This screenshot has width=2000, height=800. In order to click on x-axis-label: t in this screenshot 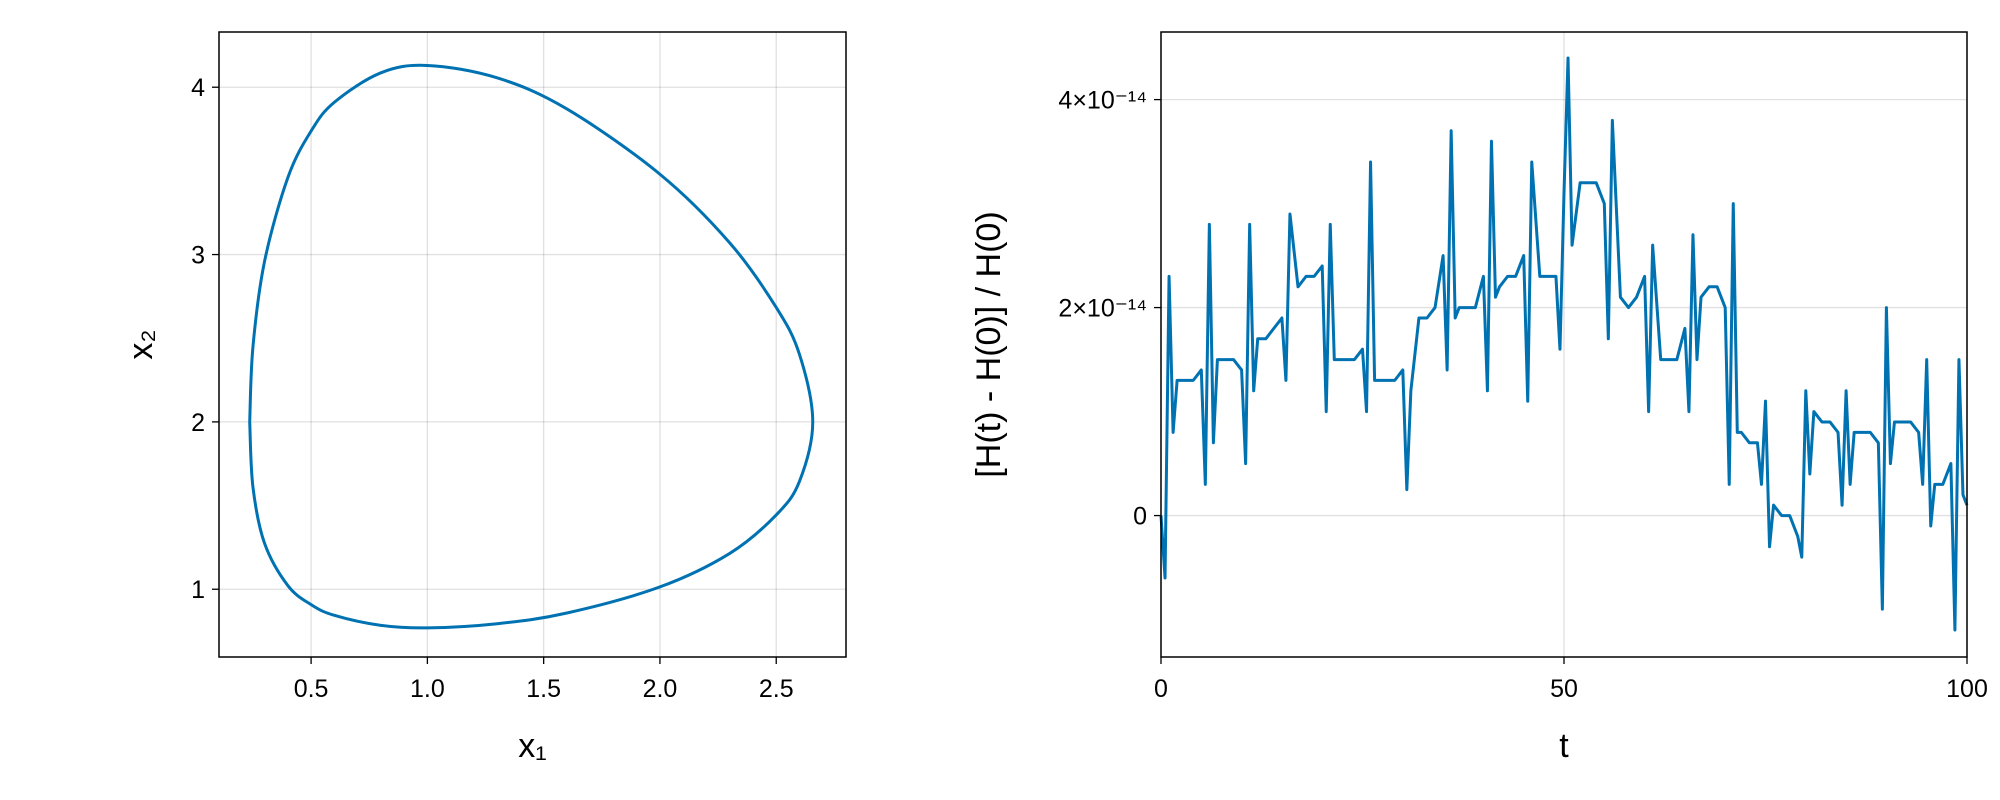, I will do `click(1564, 746)`.